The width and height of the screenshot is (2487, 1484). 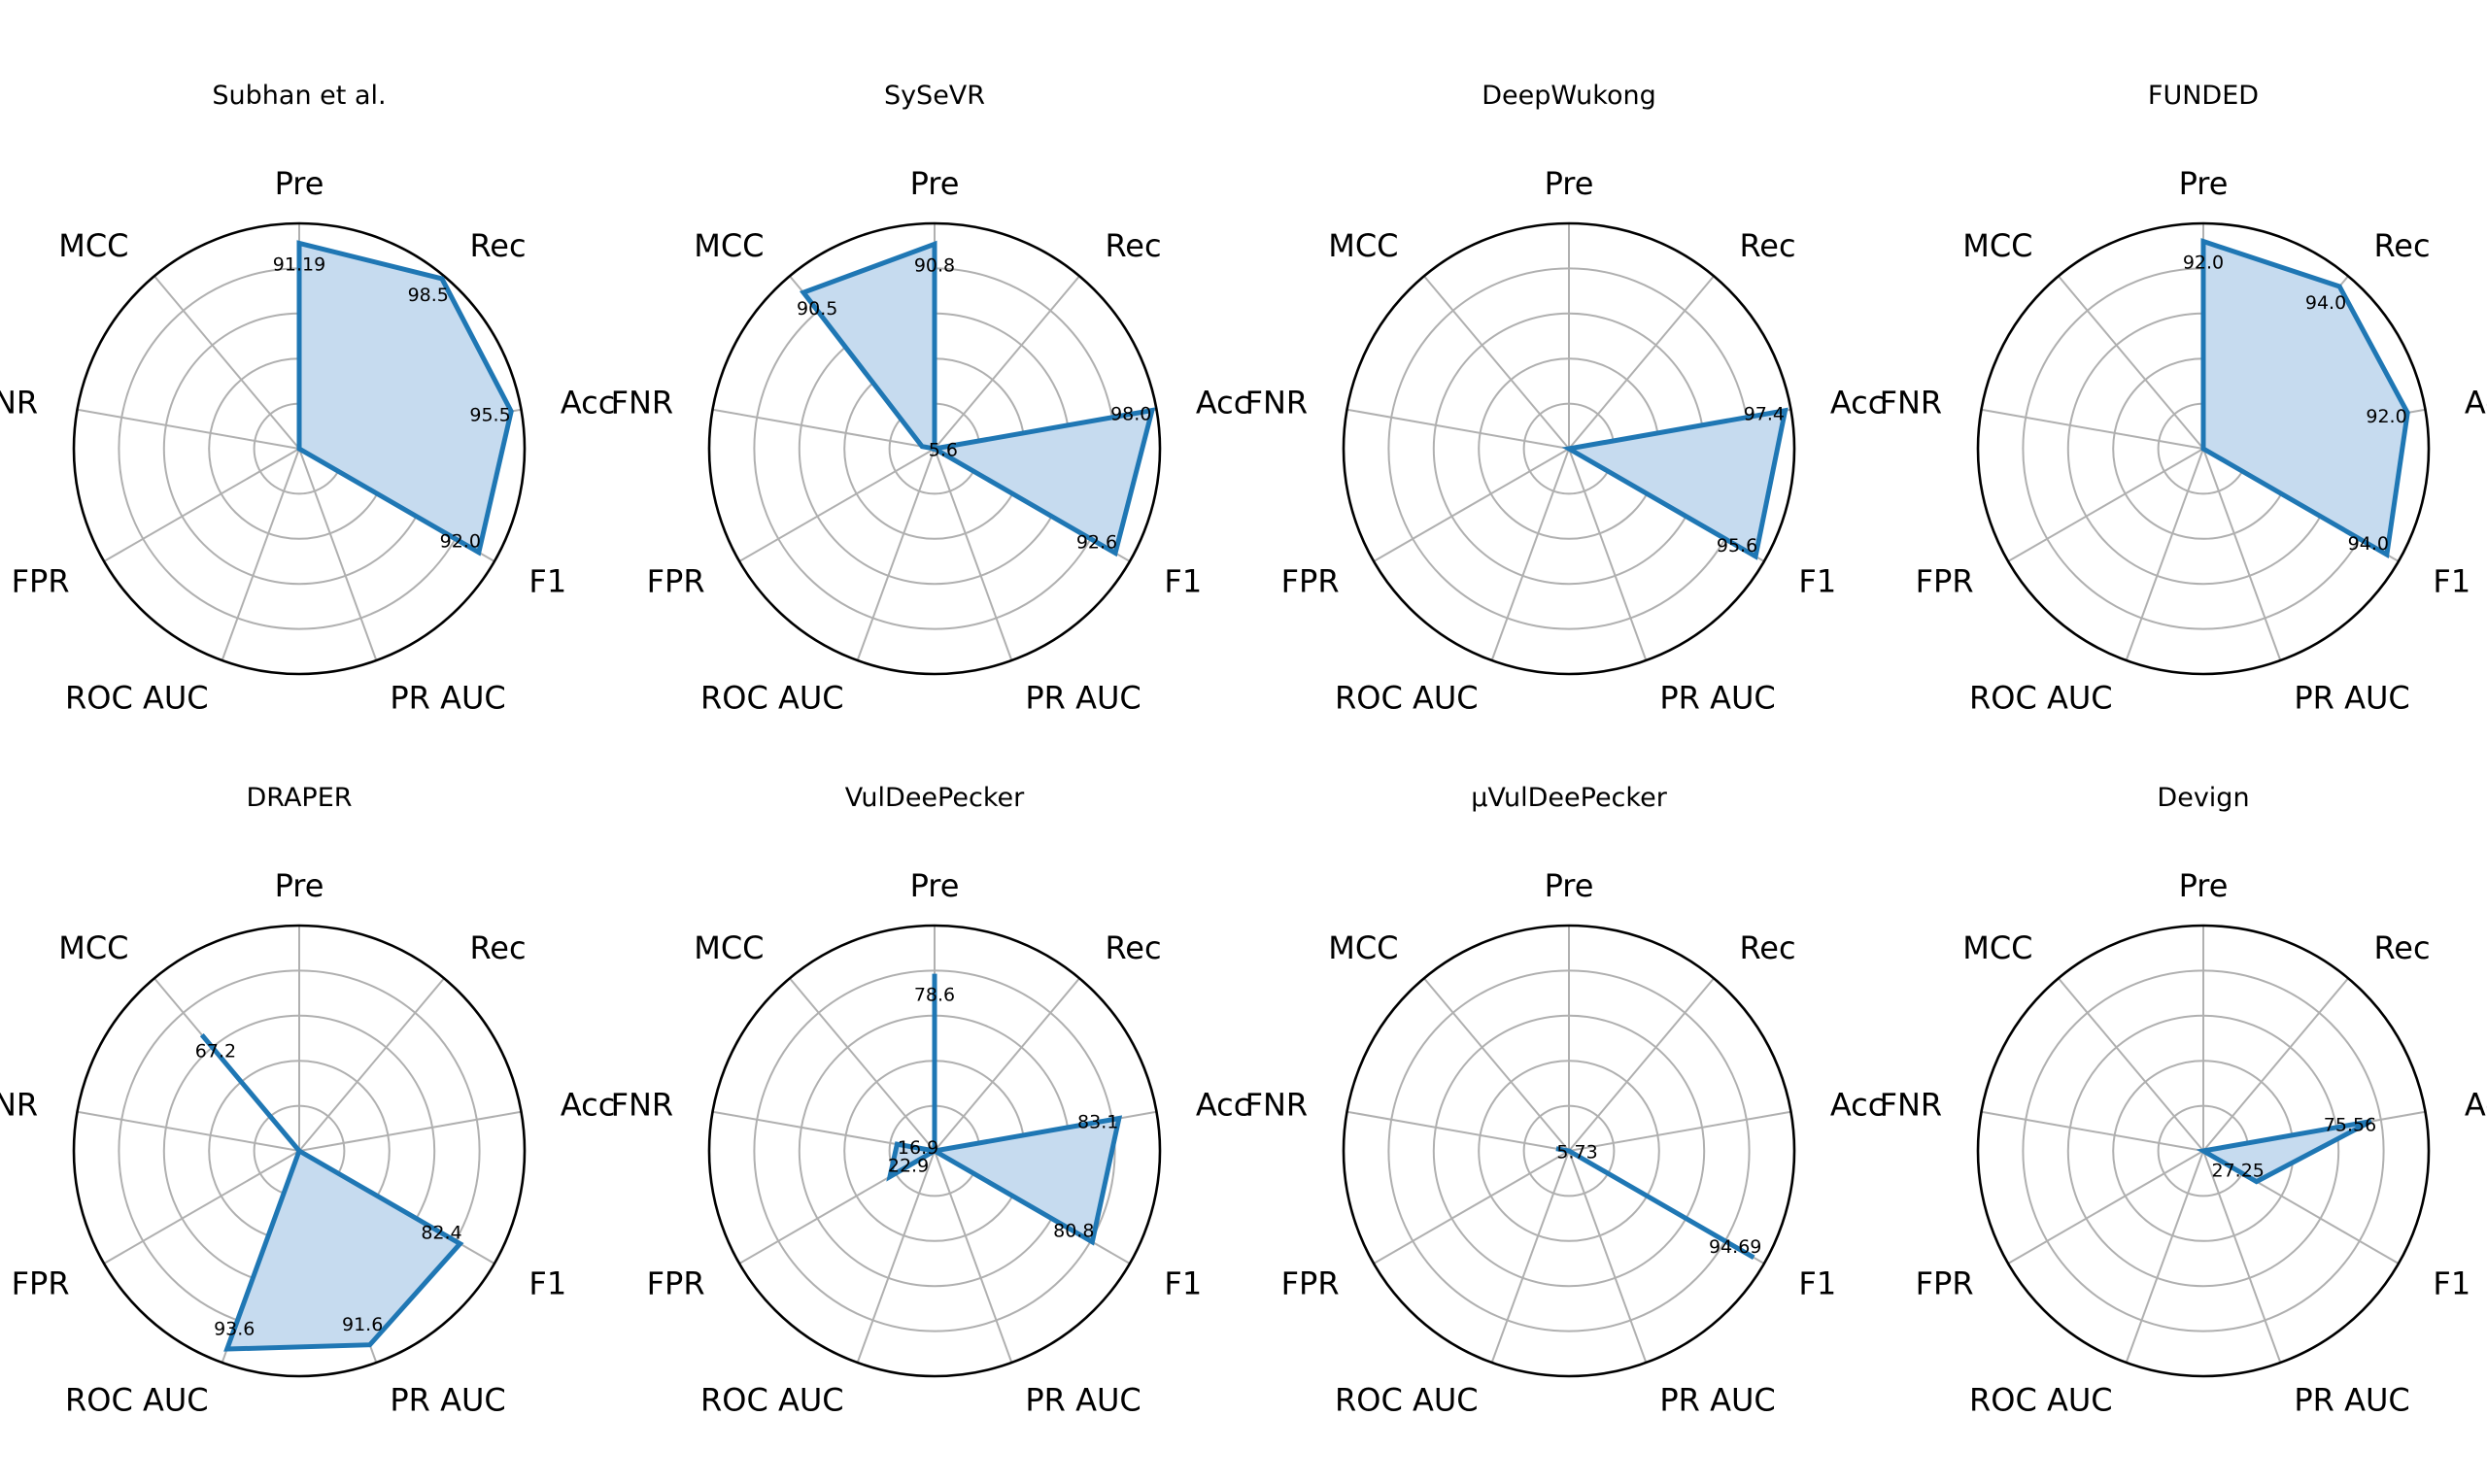 I want to click on value-label-rec: 94.0, so click(x=2325, y=303).